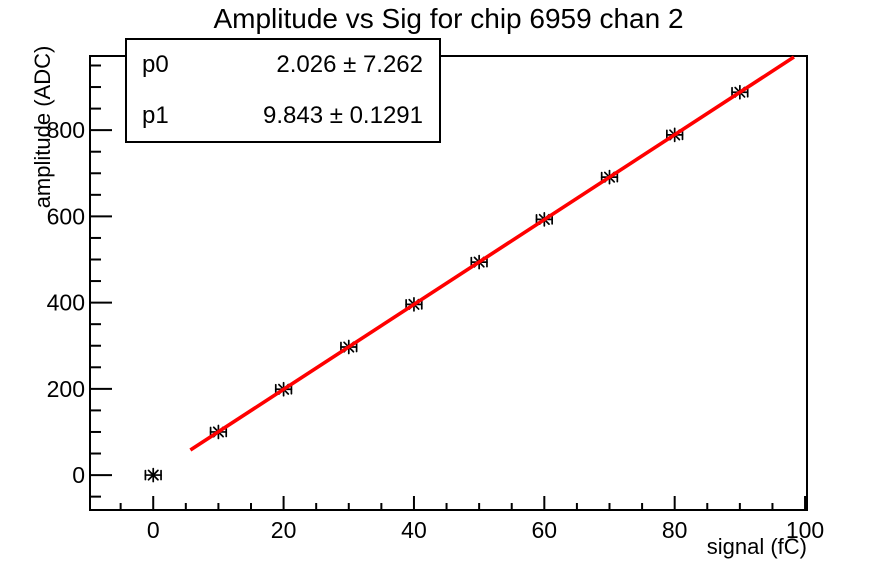  Describe the element at coordinates (756, 546) in the screenshot. I see `x-axis-title: signal (fC)` at that location.